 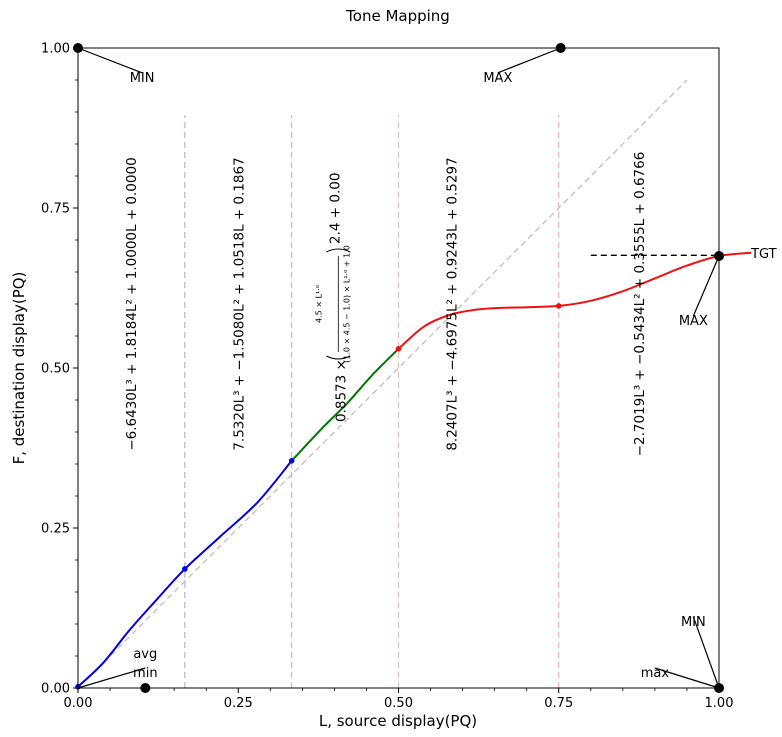 I want to click on annotation-label-5: max, so click(x=655, y=673).